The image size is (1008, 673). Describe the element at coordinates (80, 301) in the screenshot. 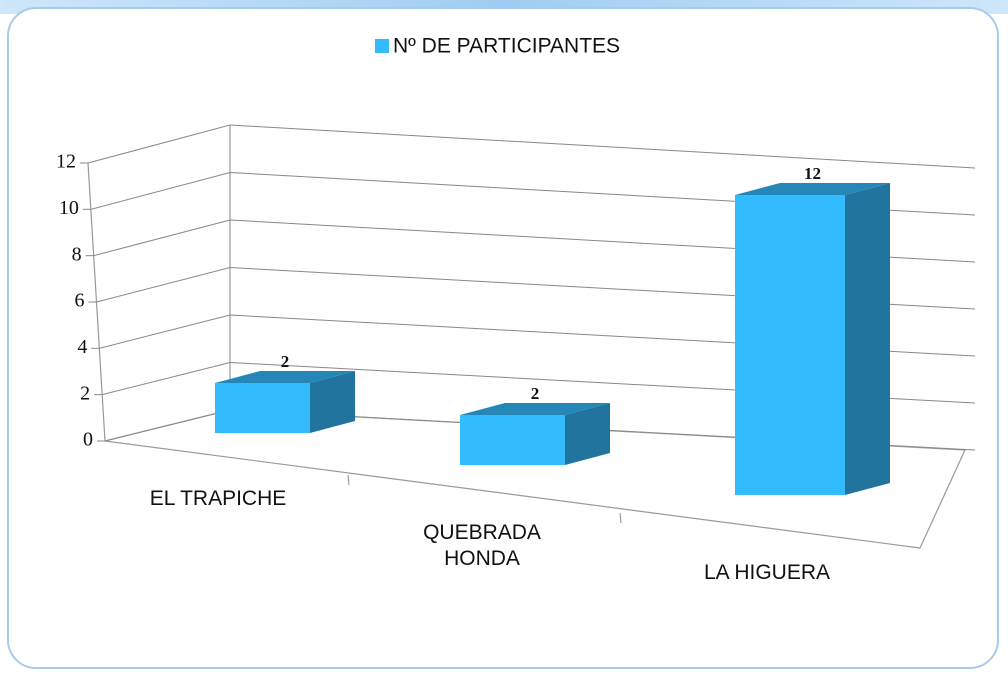

I see `y-tick-label: 6` at that location.